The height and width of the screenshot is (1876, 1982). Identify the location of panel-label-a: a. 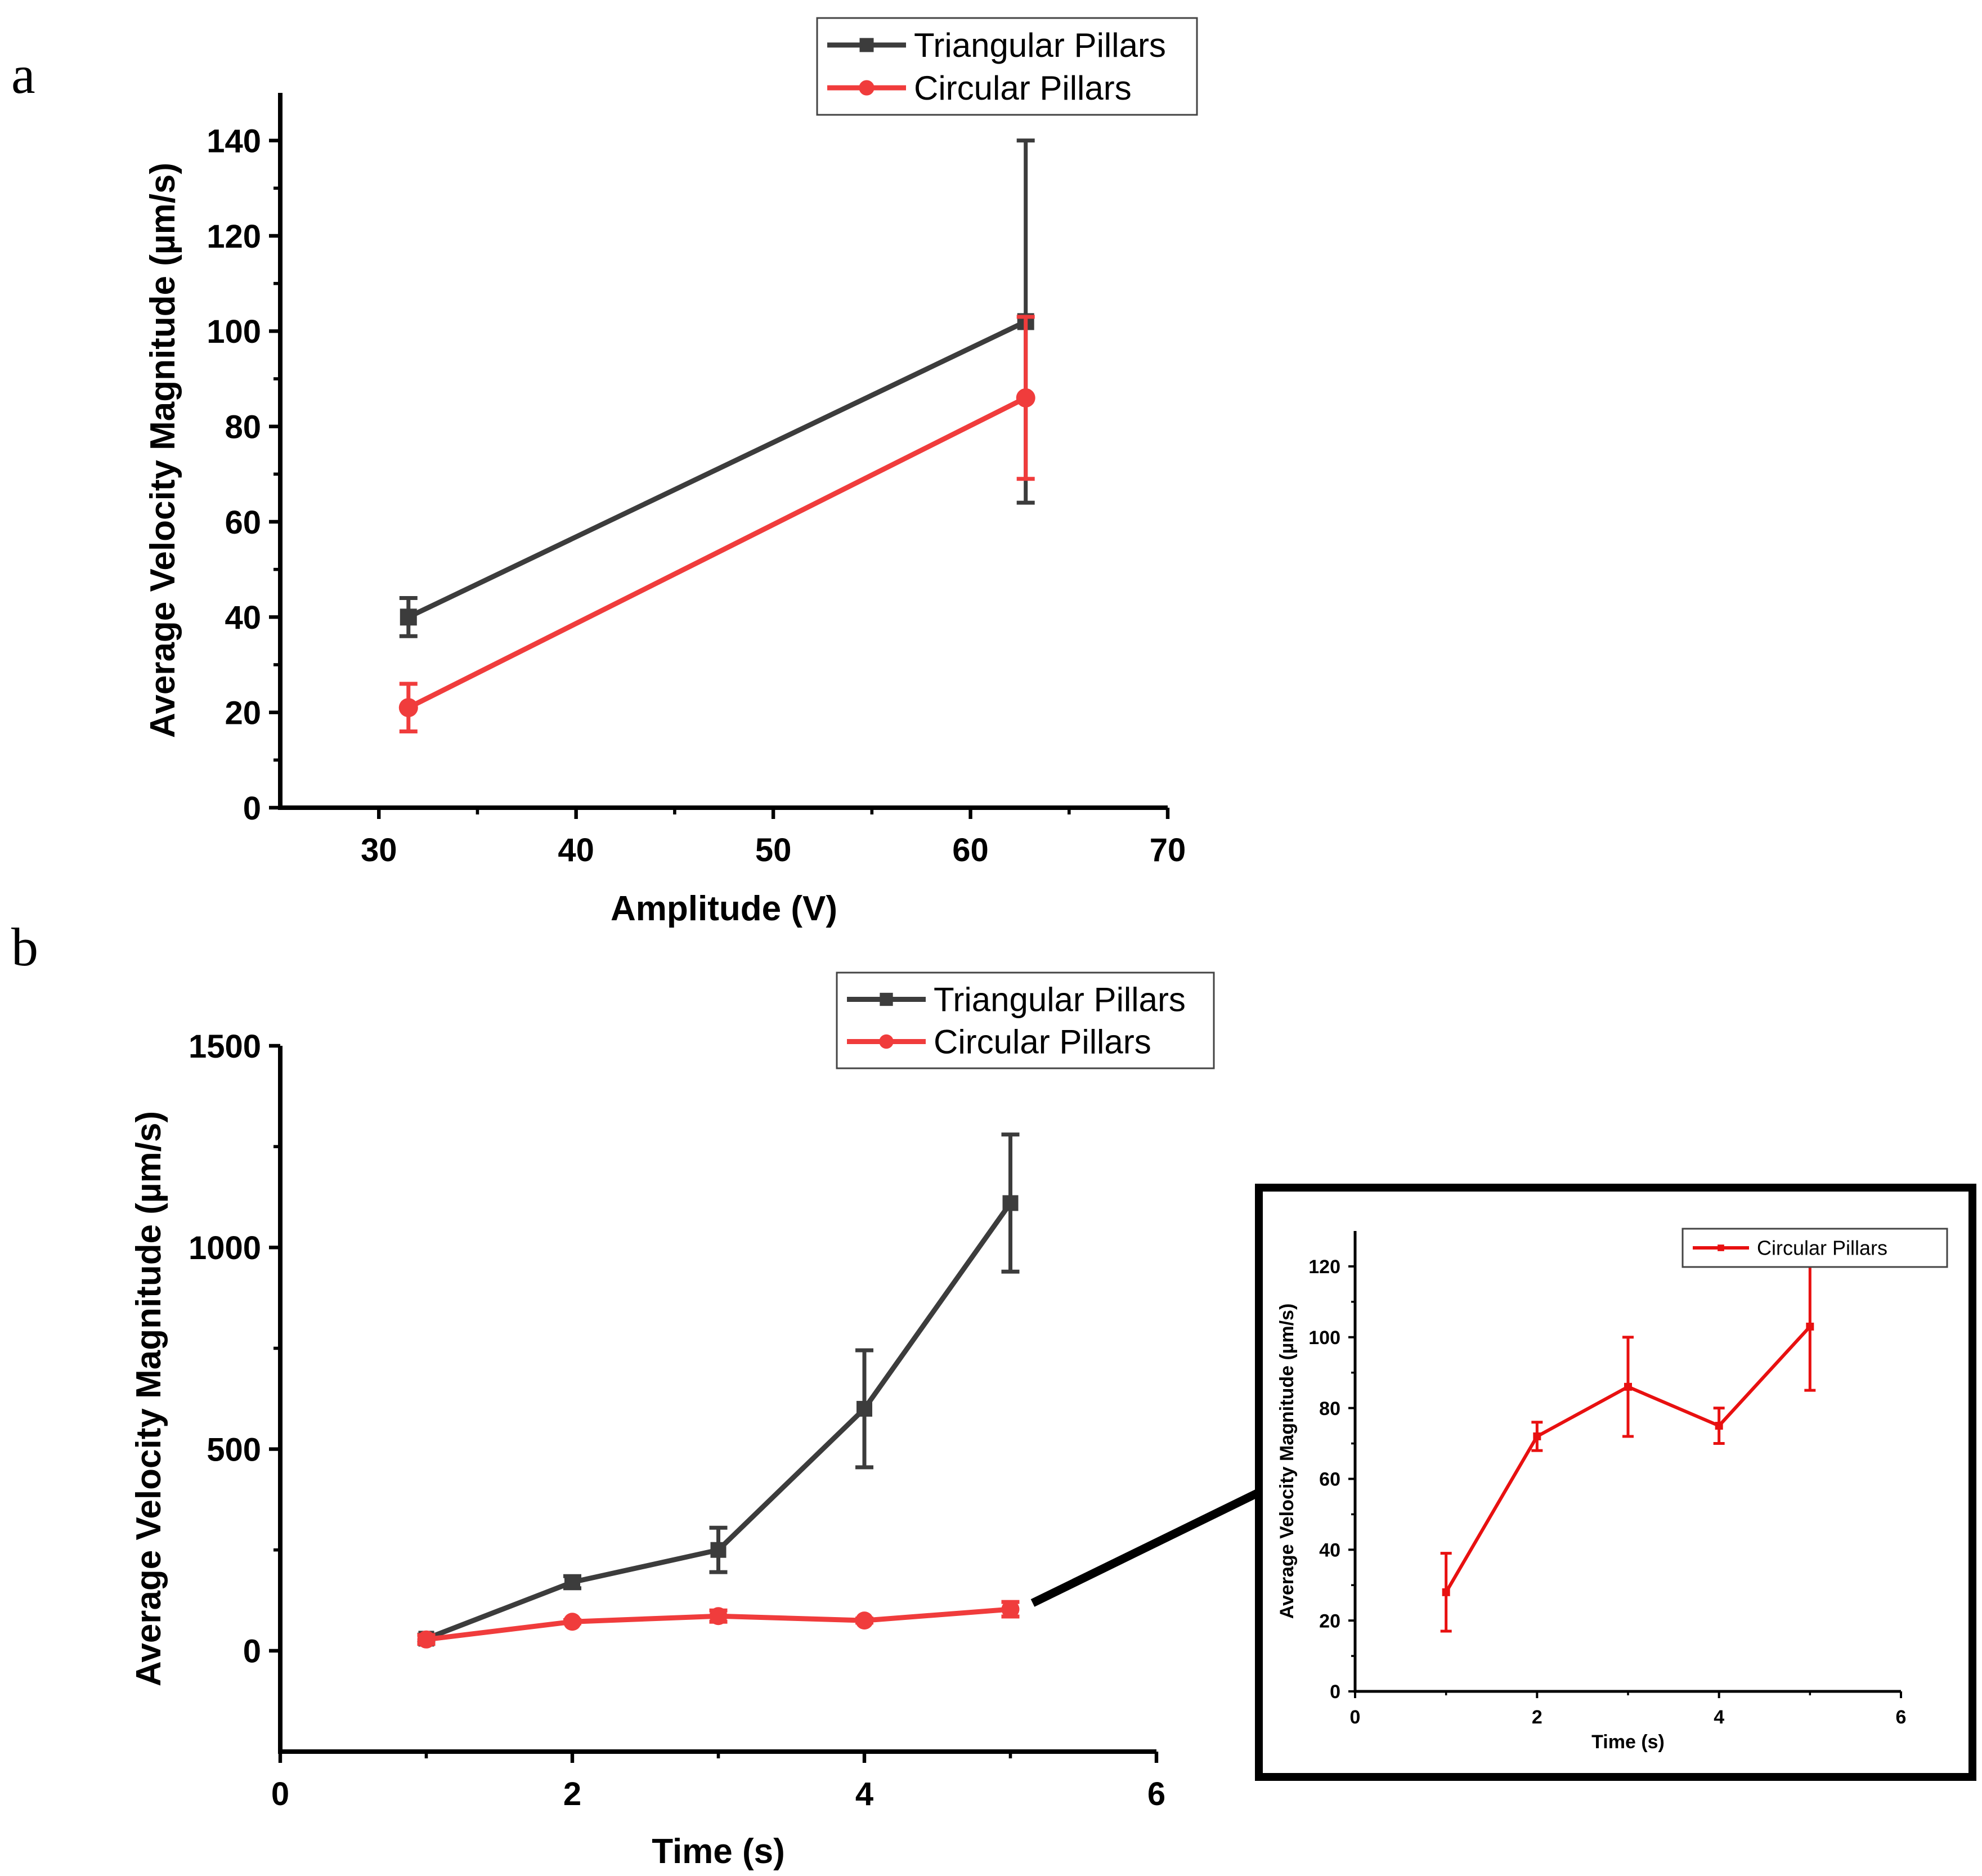
(23, 74).